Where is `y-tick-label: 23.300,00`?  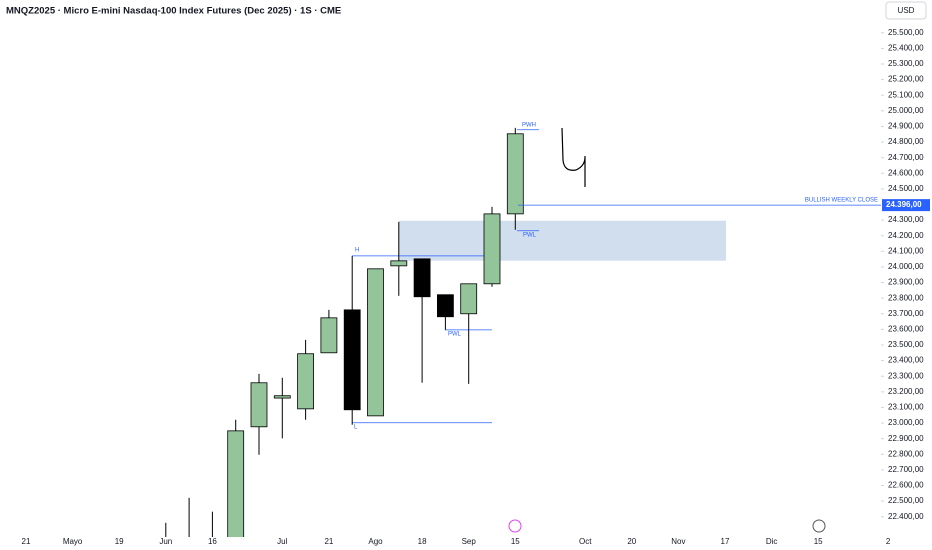
y-tick-label: 23.300,00 is located at coordinates (906, 375).